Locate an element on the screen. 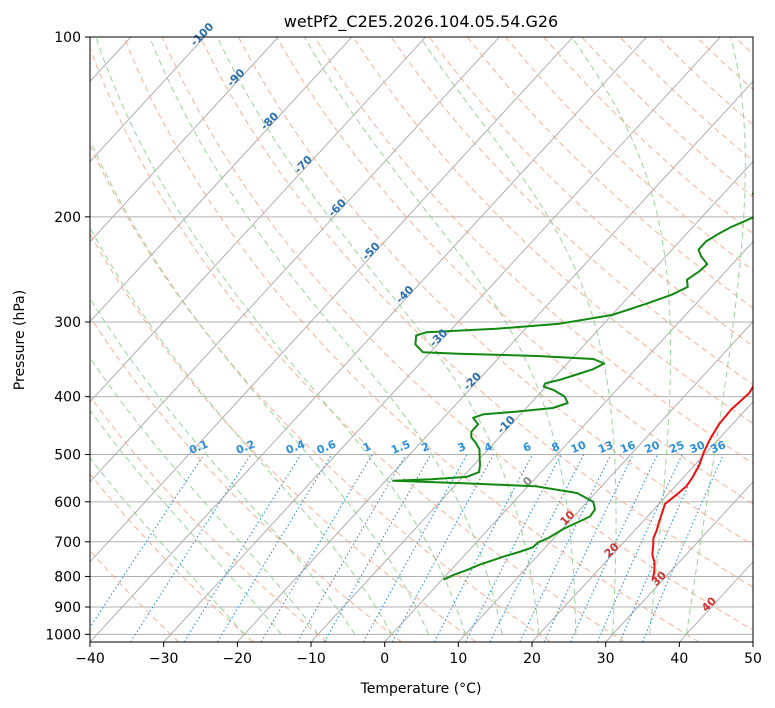 This screenshot has height=708, width=775. mixing-ratio-label: 3 is located at coordinates (462, 447).